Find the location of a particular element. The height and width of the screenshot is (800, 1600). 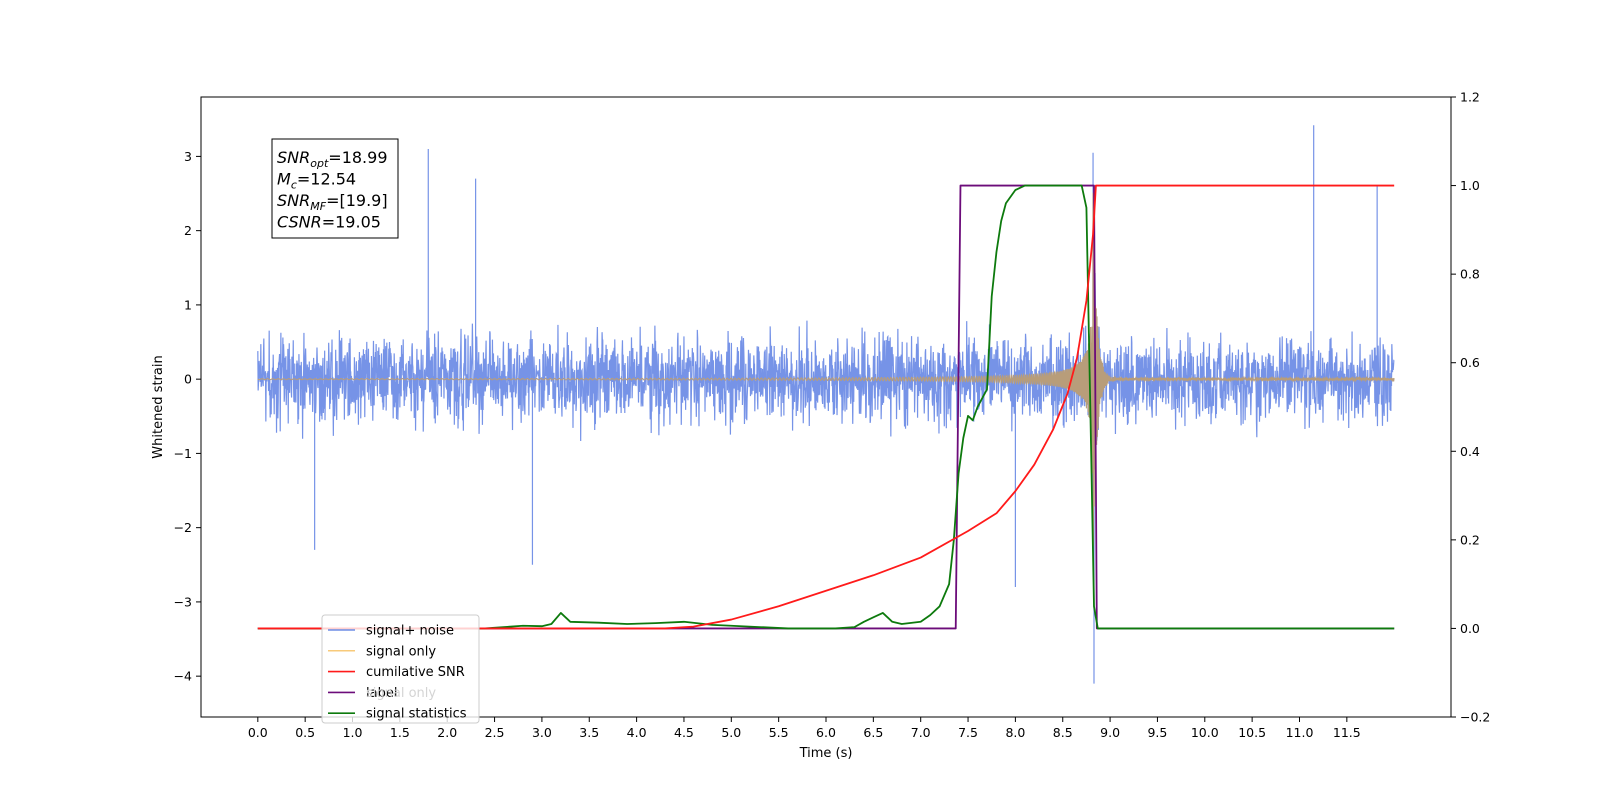

y-right-tick-label: 0.2 is located at coordinates (1470, 539).